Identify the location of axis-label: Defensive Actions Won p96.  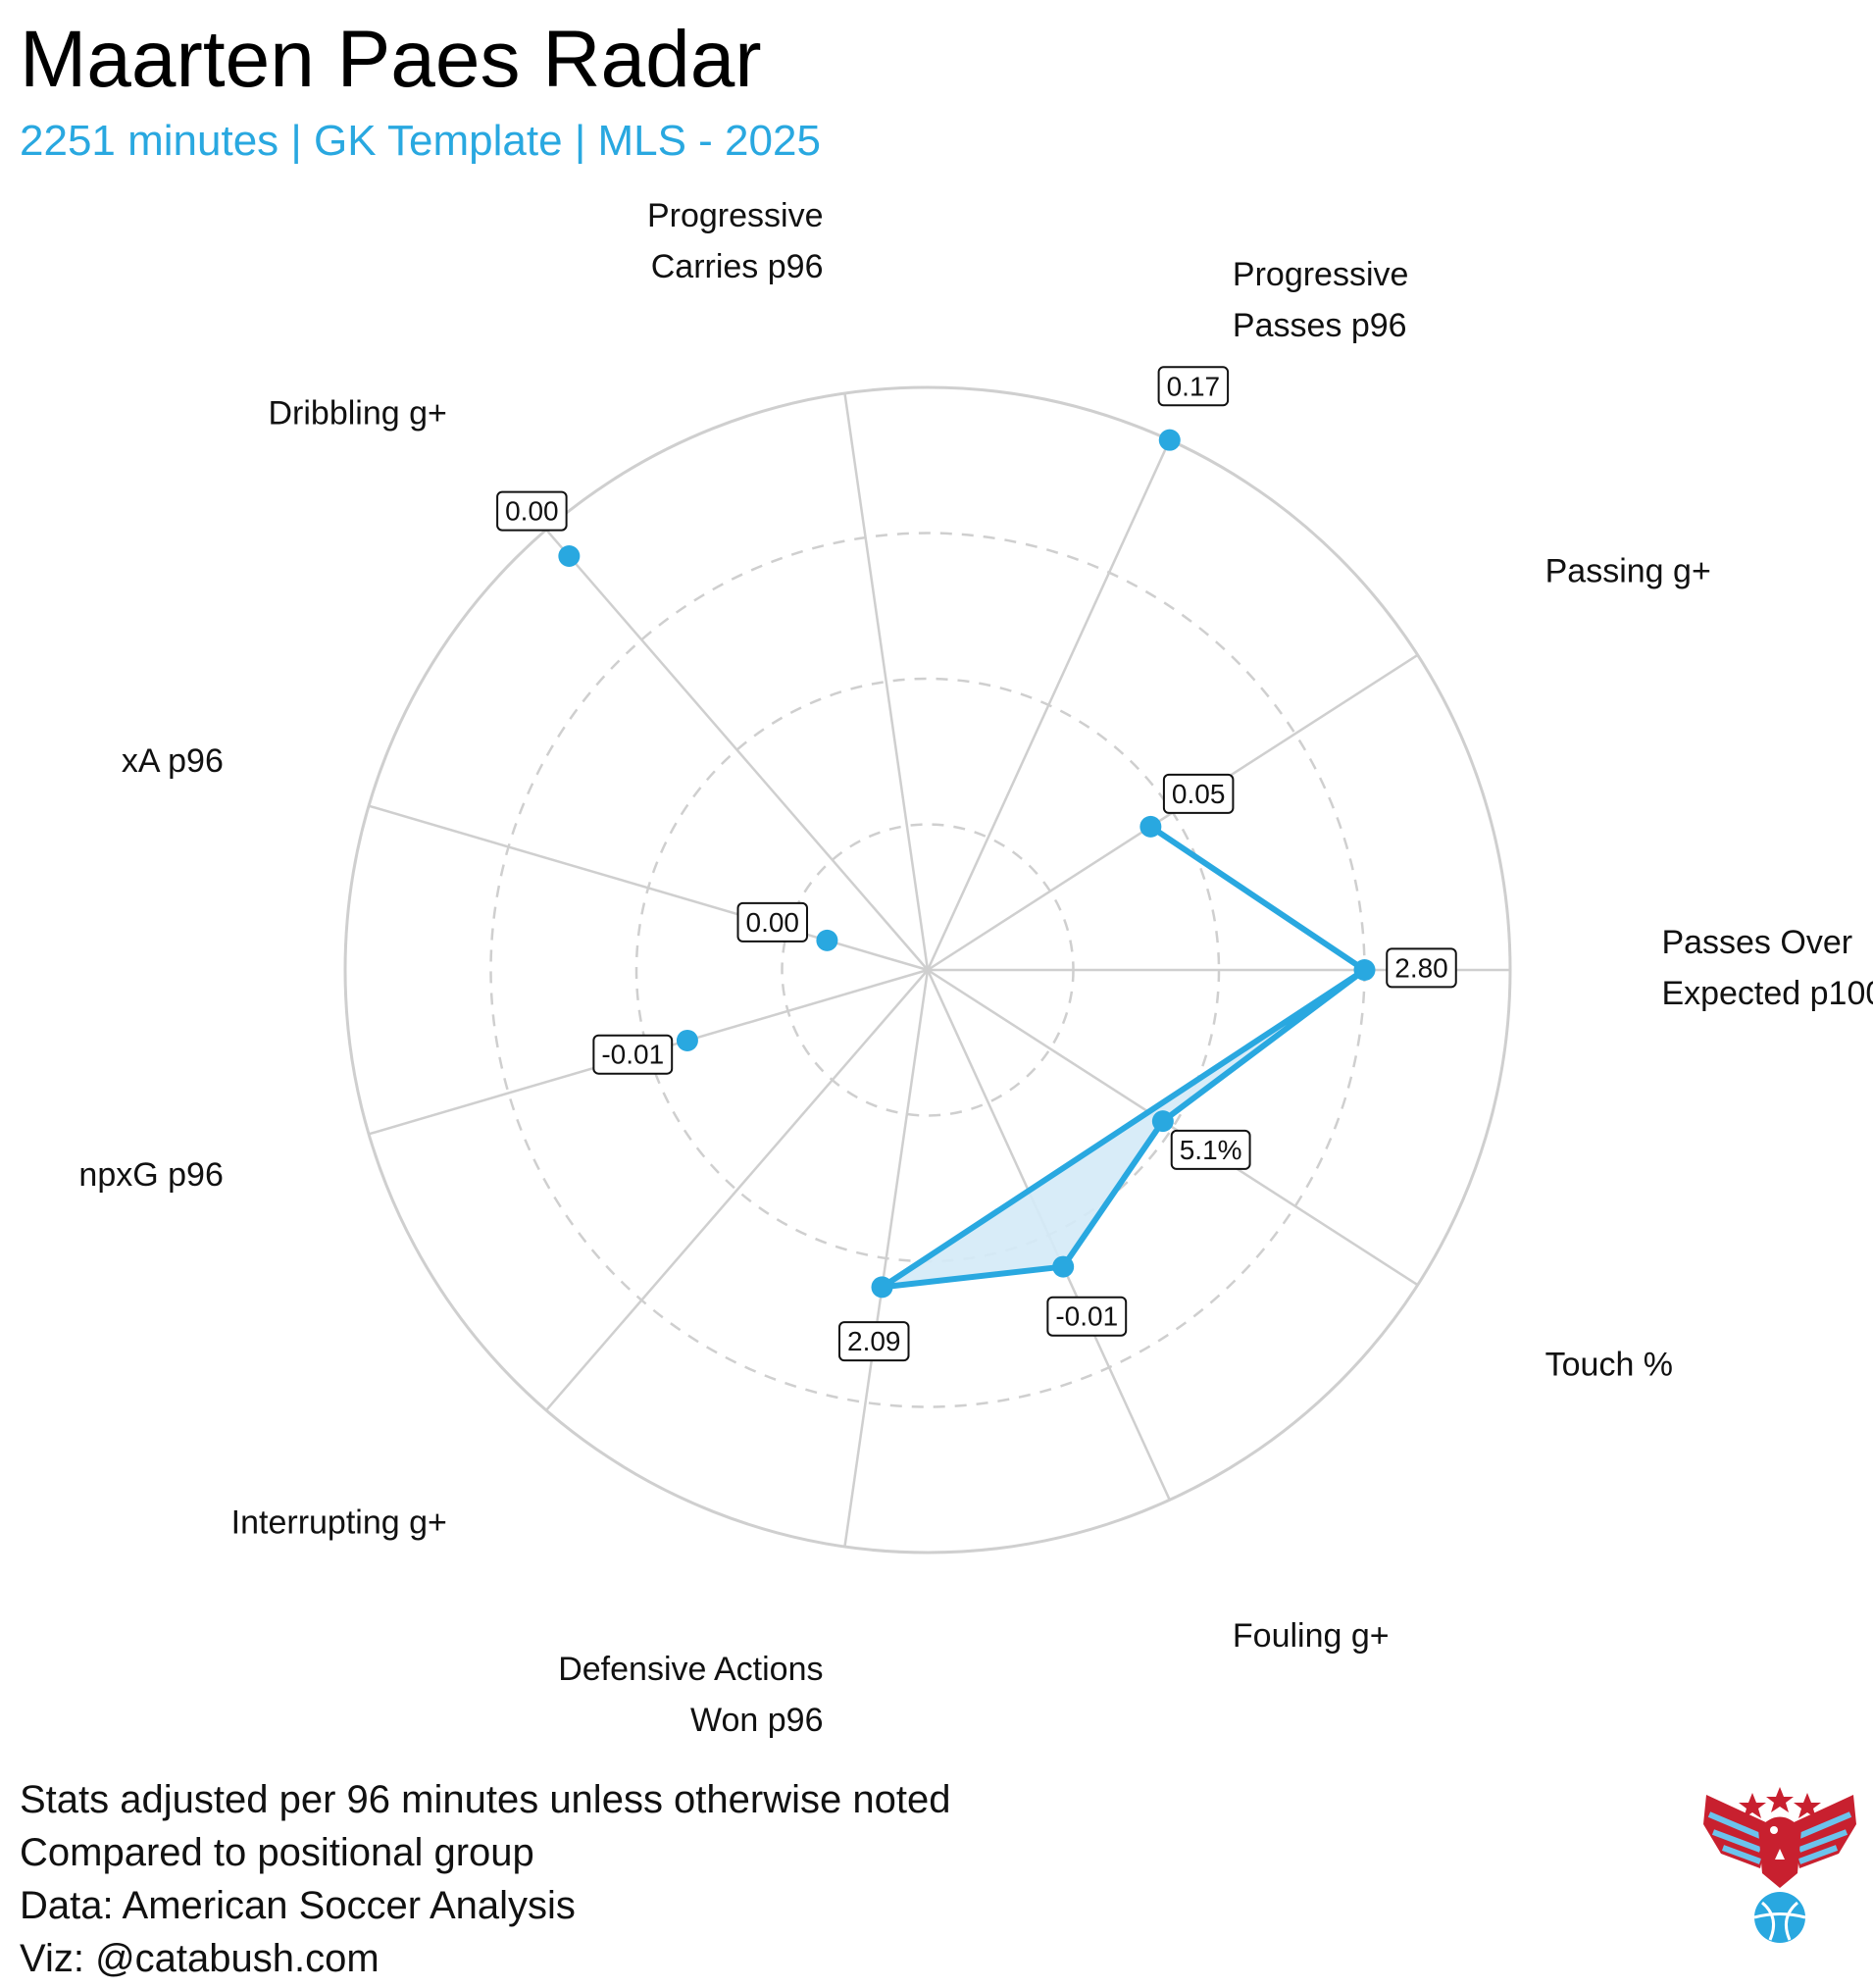
(690, 1695).